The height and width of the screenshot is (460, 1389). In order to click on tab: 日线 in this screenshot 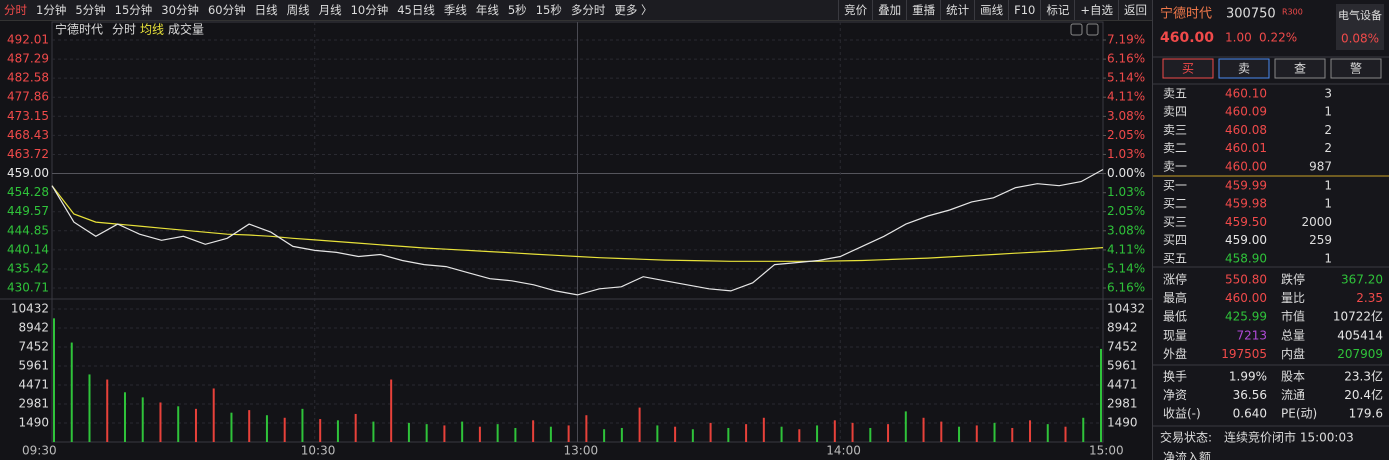, I will do `click(266, 10)`.